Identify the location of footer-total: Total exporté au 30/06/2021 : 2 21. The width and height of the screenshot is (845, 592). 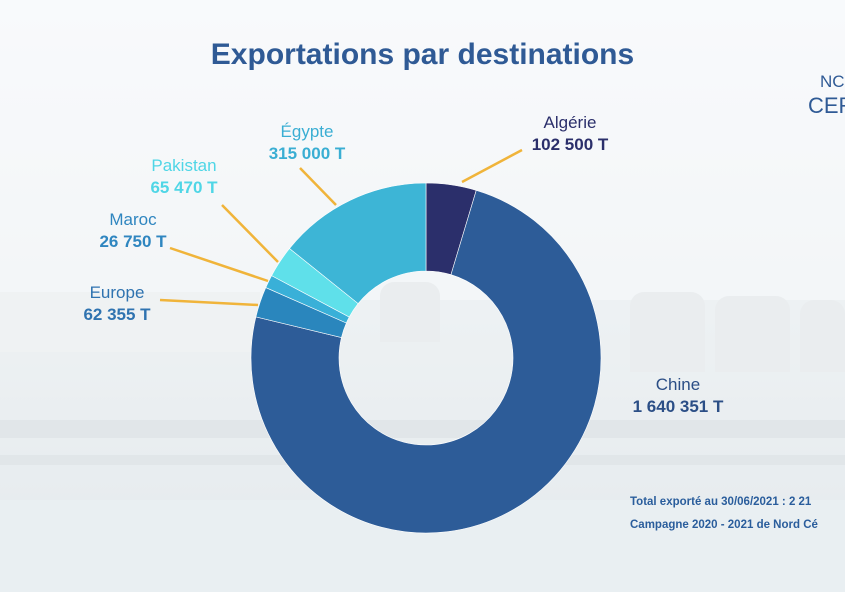
(721, 502).